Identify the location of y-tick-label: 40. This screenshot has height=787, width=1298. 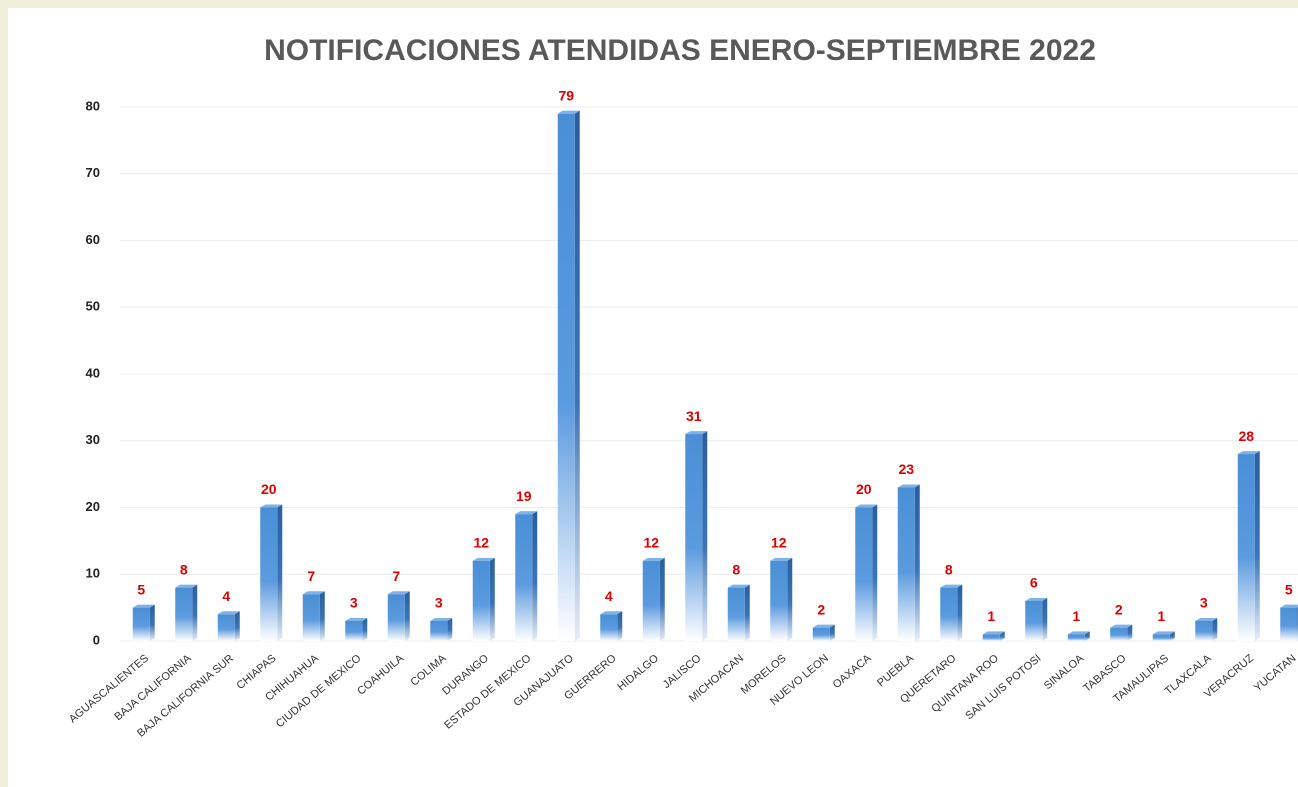
(93, 372).